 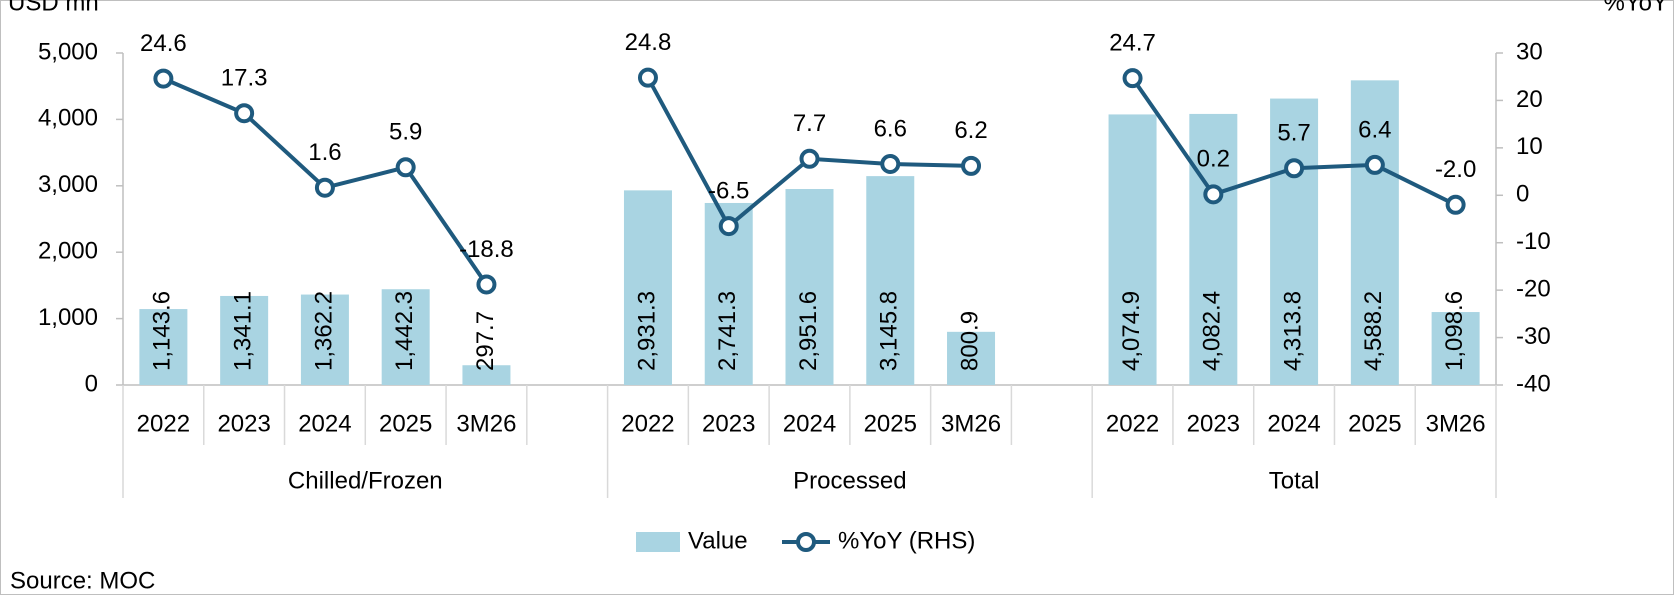 What do you see at coordinates (1529, 99) in the screenshot?
I see `y2-tick-label: 20` at bounding box center [1529, 99].